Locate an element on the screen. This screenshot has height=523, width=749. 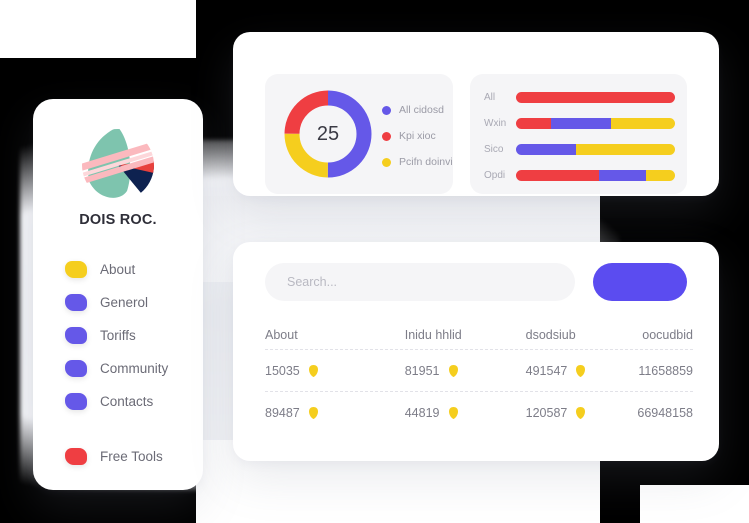
sidebar-item-label: Contacts is located at coordinates (127, 401).